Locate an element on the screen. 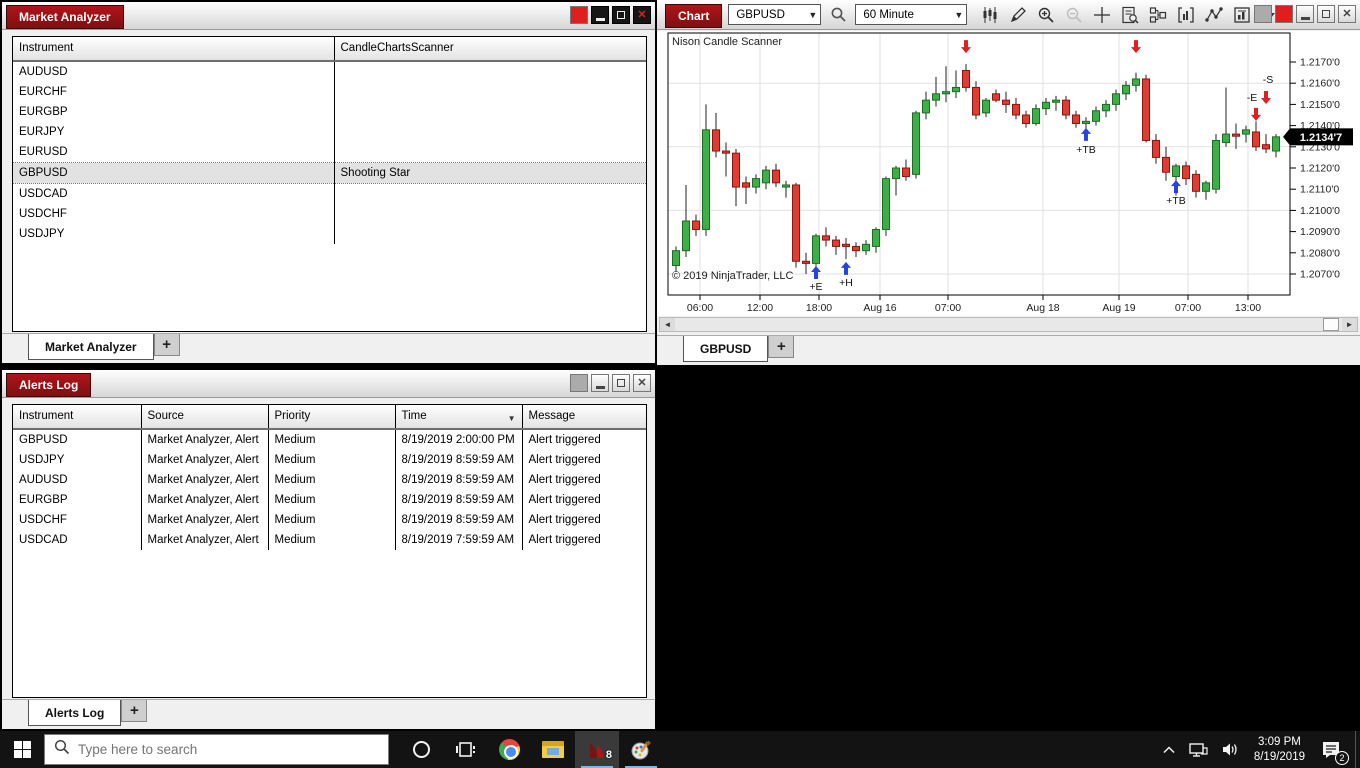 The image size is (1360, 768). table-header-row: Instrument CandleChartsScanner is located at coordinates (329, 49).